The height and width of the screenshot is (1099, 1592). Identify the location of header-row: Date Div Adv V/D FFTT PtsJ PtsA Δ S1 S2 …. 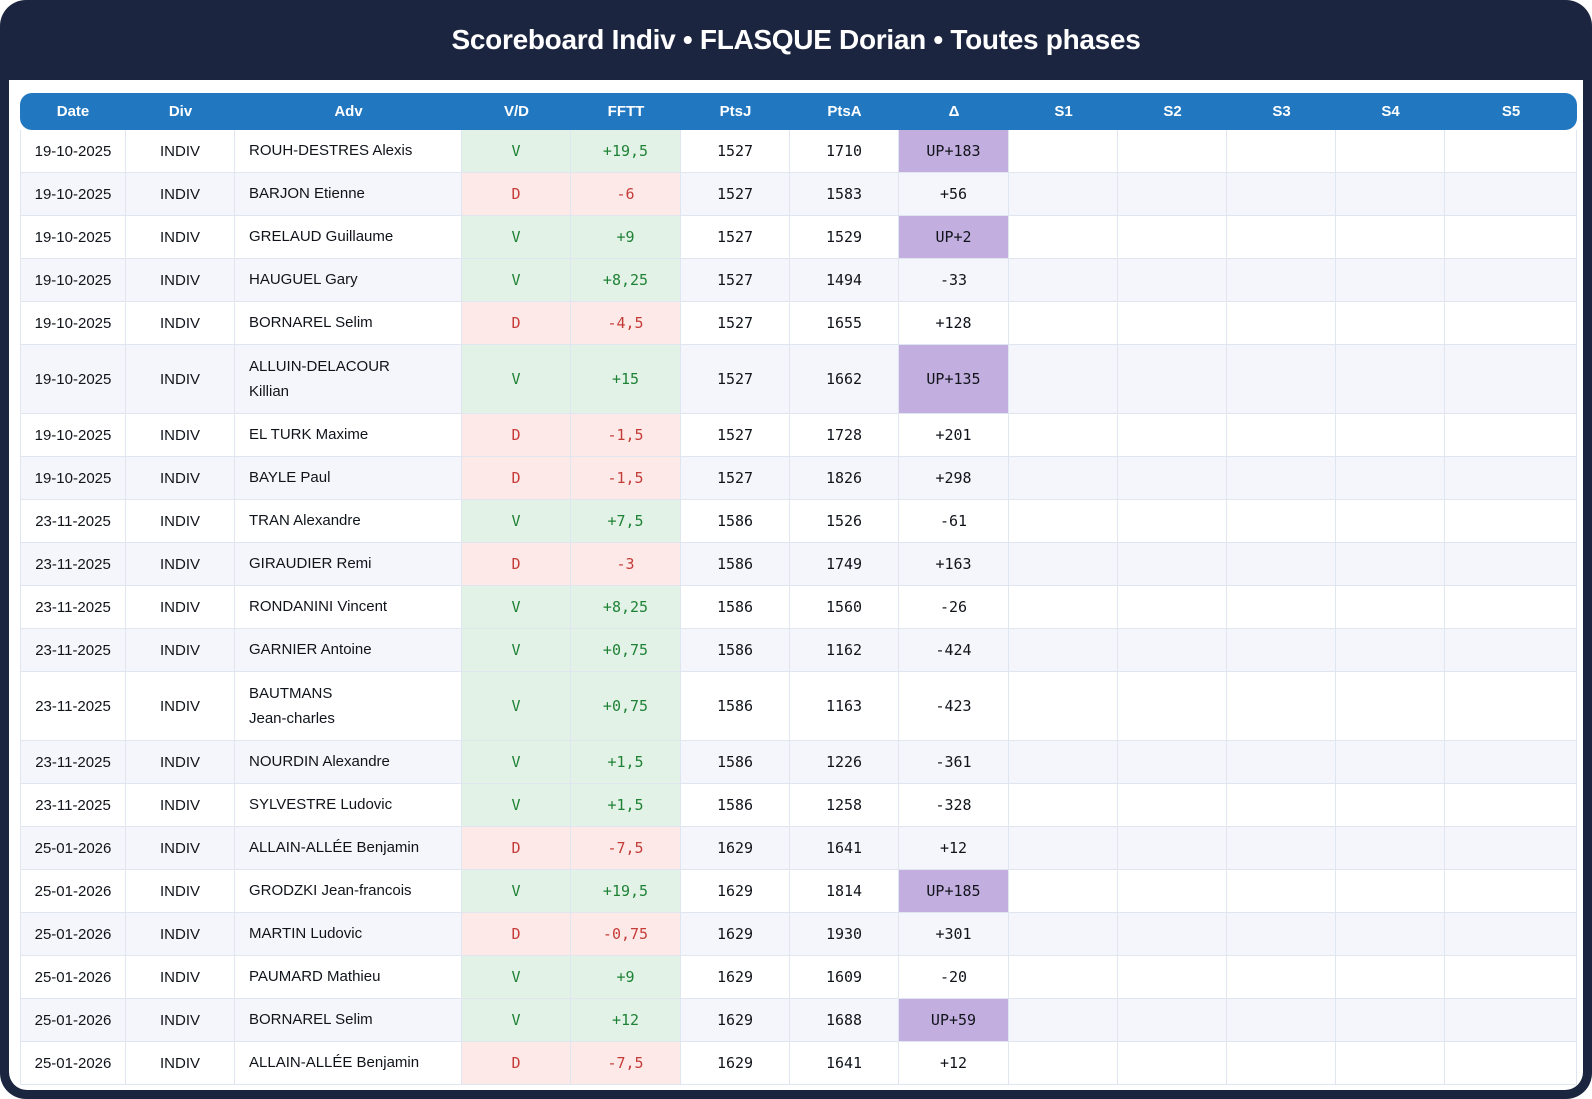
(798, 111).